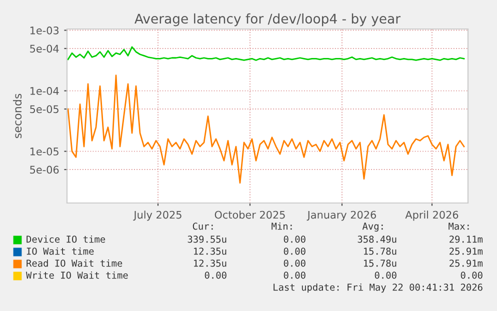 This screenshot has height=311, width=497. What do you see at coordinates (466, 239) in the screenshot?
I see `text: 29.11m` at bounding box center [466, 239].